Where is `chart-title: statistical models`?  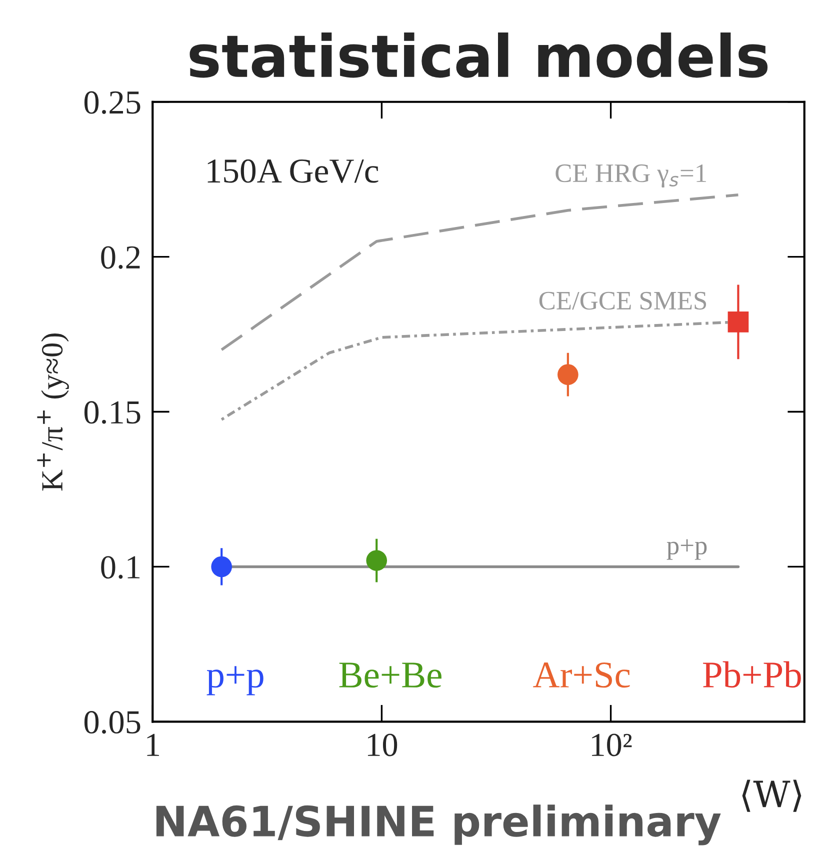 chart-title: statistical models is located at coordinates (479, 55).